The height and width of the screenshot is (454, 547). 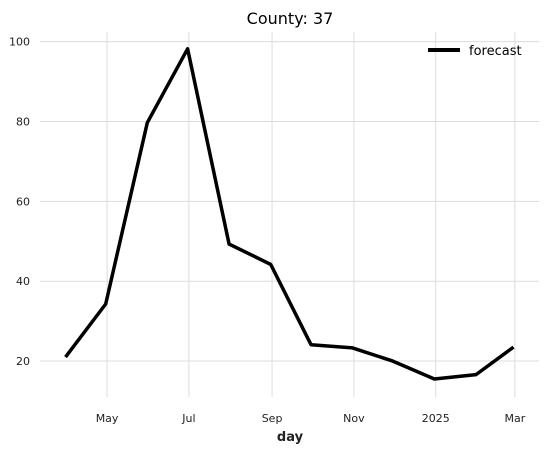 I want to click on legend-label: forecast, so click(x=495, y=51).